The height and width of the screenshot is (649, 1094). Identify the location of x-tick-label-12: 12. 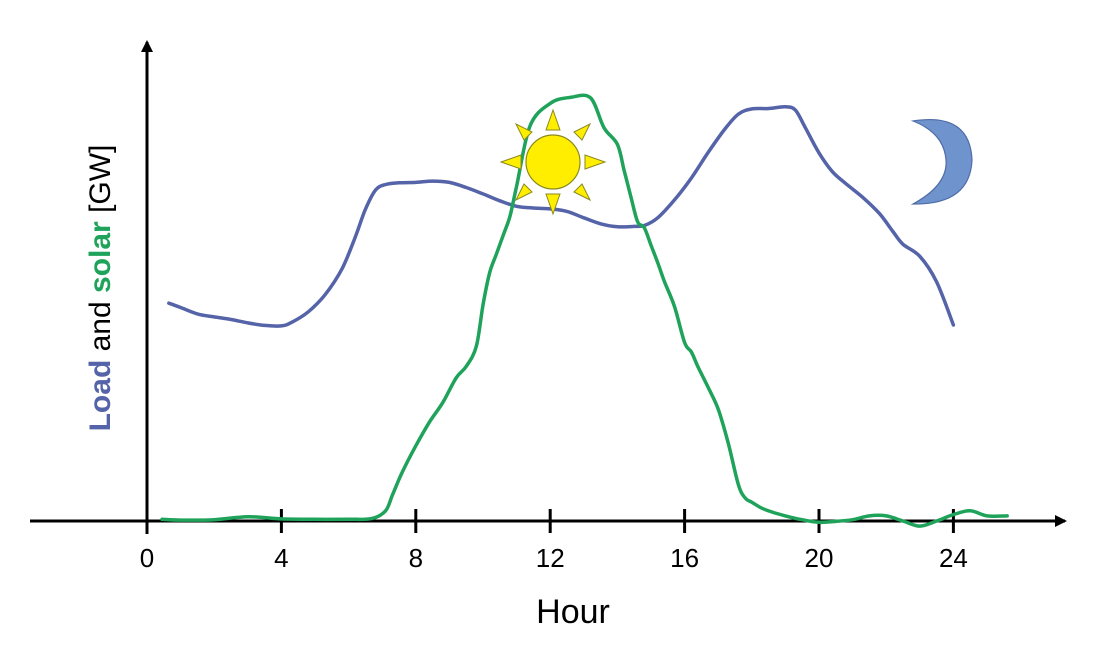
(550, 558).